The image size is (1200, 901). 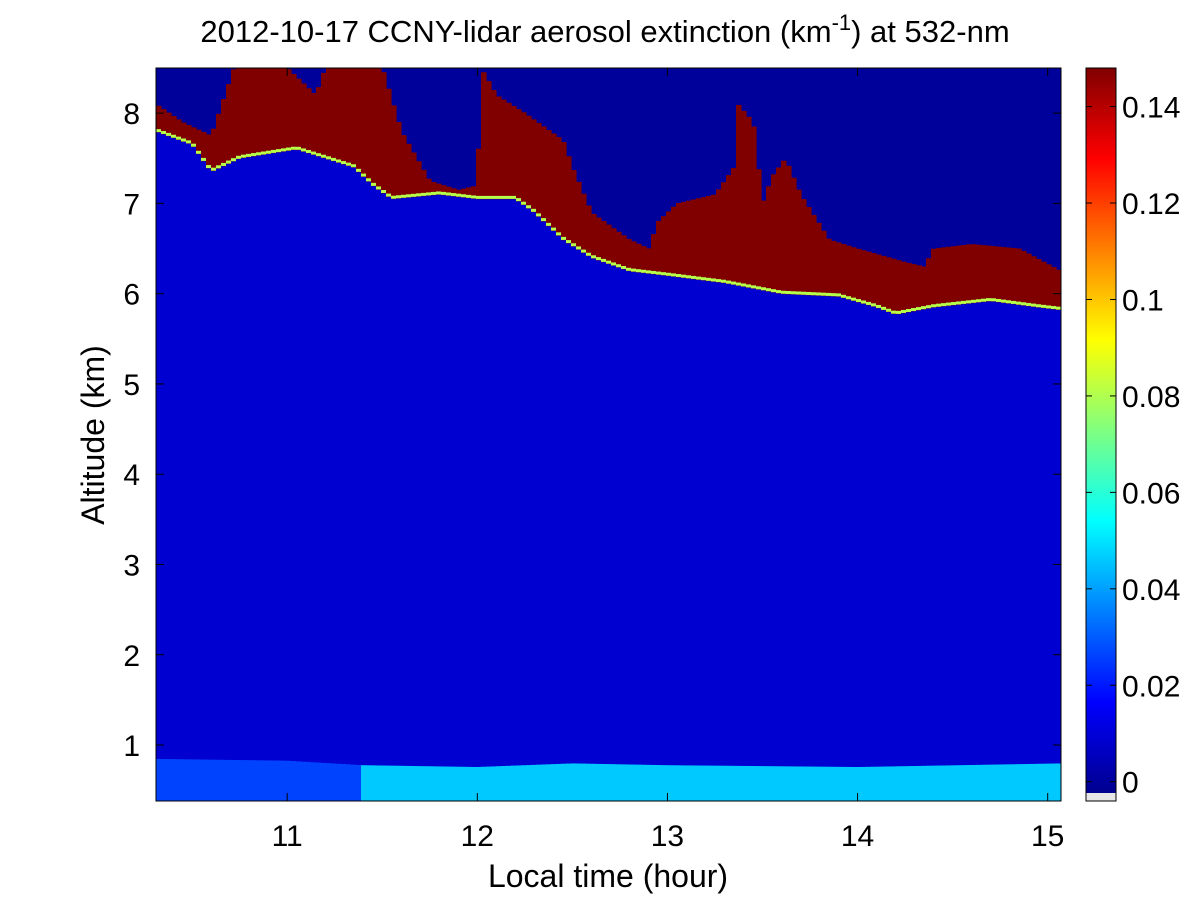 What do you see at coordinates (608, 876) in the screenshot?
I see `x-axis-label: Local time (hour)` at bounding box center [608, 876].